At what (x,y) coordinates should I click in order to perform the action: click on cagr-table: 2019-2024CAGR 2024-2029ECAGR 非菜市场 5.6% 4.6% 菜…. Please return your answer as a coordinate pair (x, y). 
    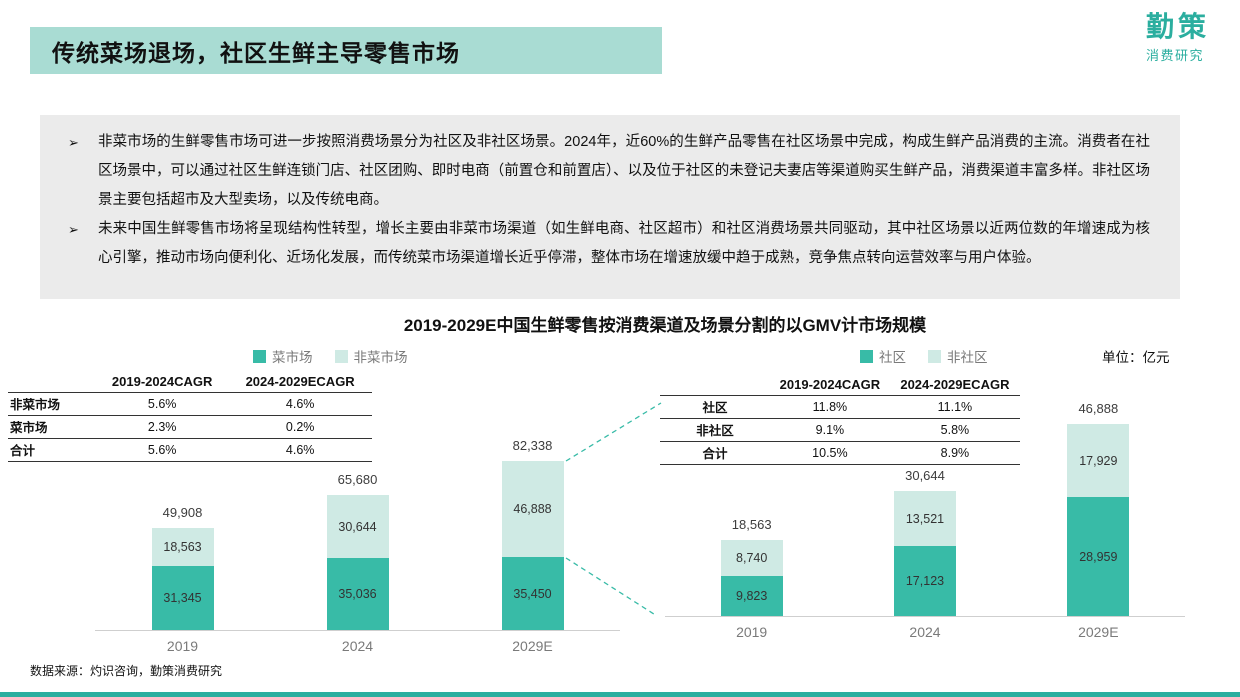
    Looking at the image, I should click on (190, 417).